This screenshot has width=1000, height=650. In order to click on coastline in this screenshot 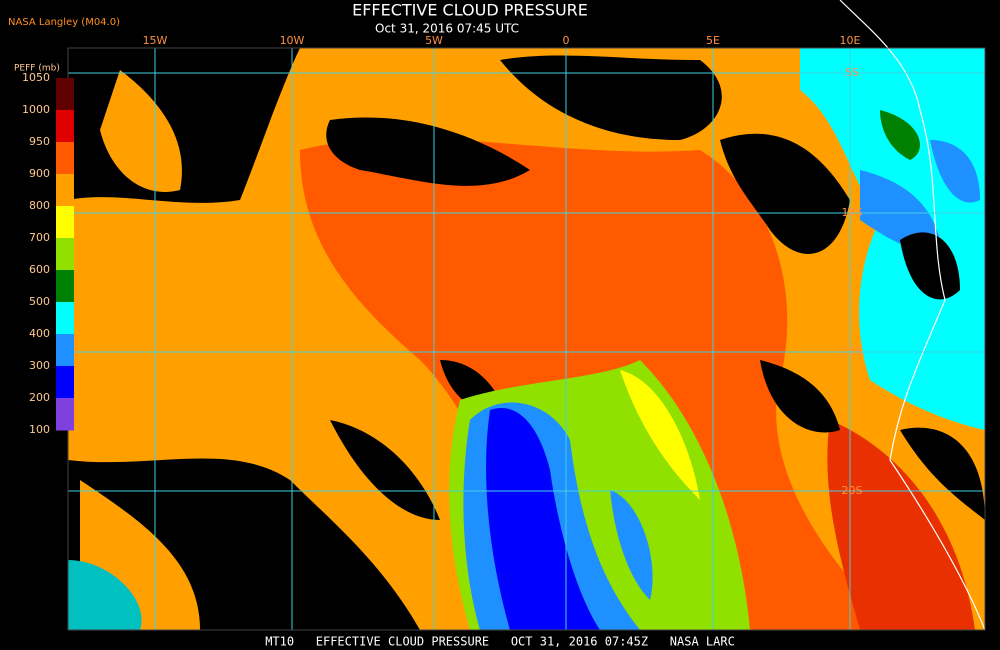, I will do `click(912, 315)`.